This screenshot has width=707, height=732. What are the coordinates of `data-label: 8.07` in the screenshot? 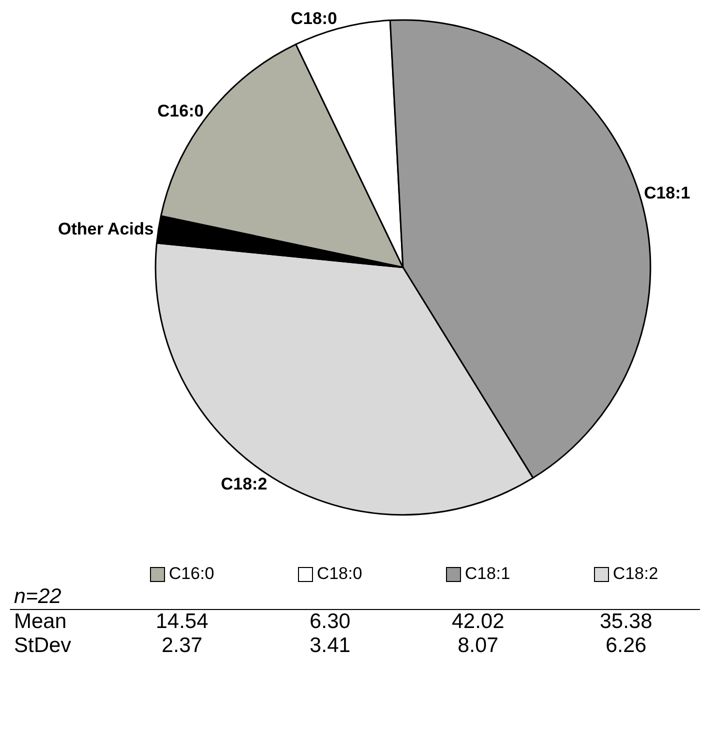 It's located at (478, 646).